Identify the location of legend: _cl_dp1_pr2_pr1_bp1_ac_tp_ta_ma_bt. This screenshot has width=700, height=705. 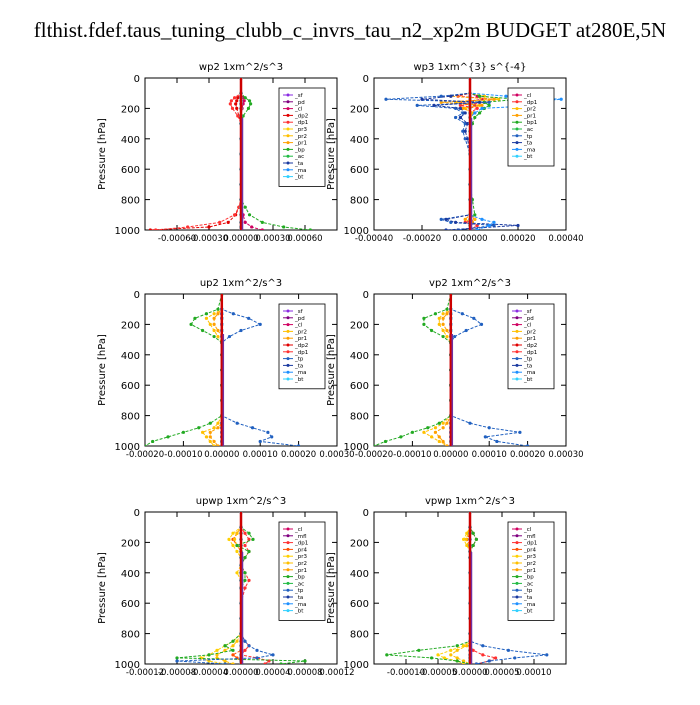
(531, 127).